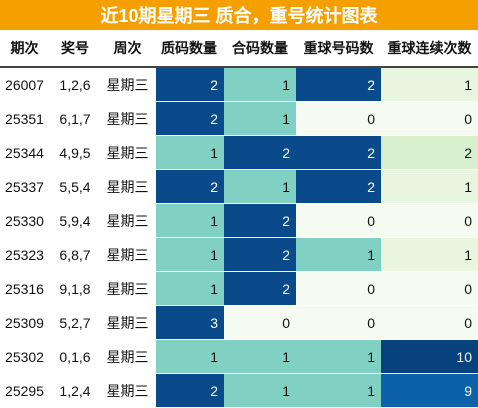  Describe the element at coordinates (75, 323) in the screenshot. I see `cell-numbers: 5,2,7` at that location.